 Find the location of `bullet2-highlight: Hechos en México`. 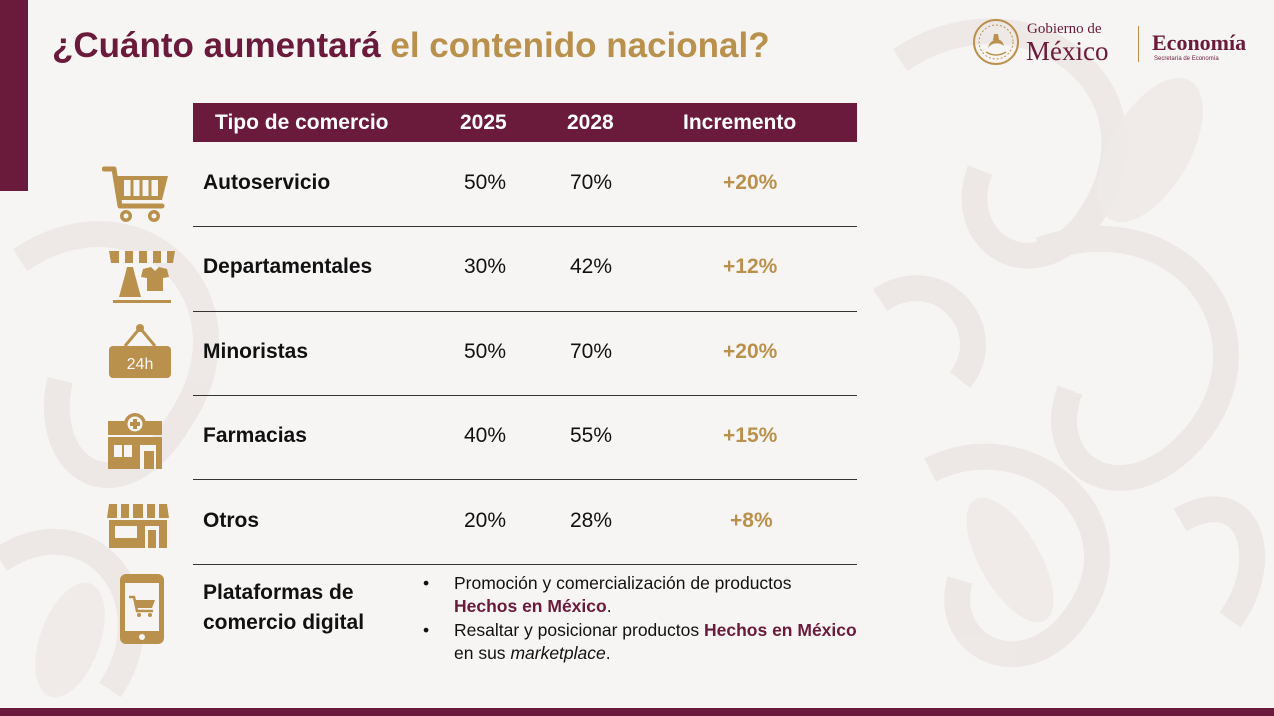

bullet2-highlight: Hechos en México is located at coordinates (780, 630).